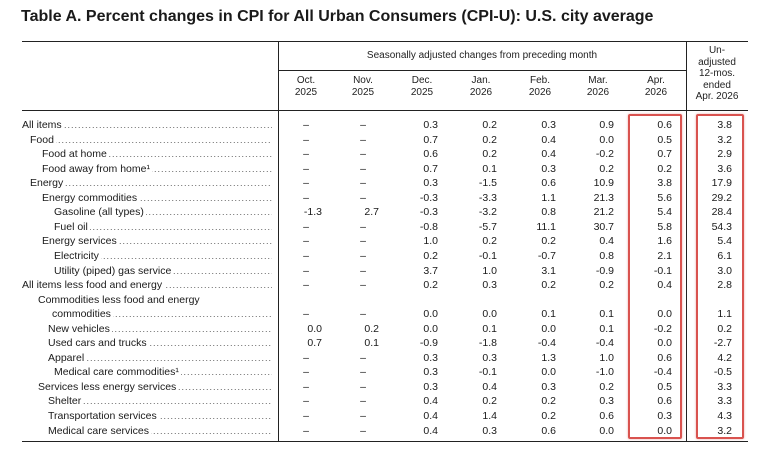 This screenshot has width=760, height=461. What do you see at coordinates (114, 270) in the screenshot?
I see `row-label: Utility (piped) gas service` at bounding box center [114, 270].